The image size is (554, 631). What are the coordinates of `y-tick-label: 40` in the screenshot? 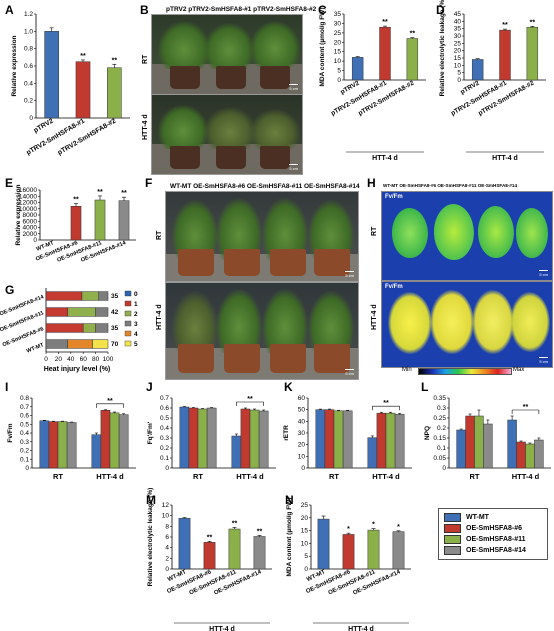 It's located at (458, 21).